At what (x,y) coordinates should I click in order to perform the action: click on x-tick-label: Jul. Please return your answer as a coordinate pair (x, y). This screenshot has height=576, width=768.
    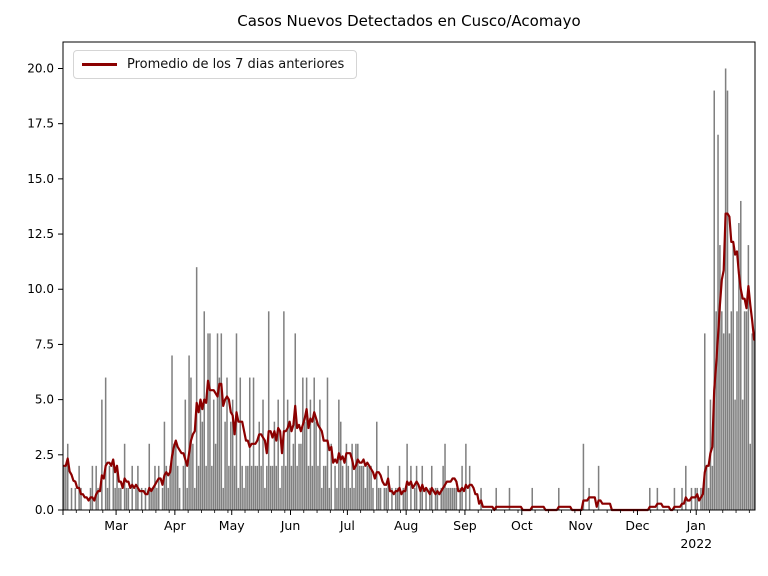
    Looking at the image, I should click on (347, 525).